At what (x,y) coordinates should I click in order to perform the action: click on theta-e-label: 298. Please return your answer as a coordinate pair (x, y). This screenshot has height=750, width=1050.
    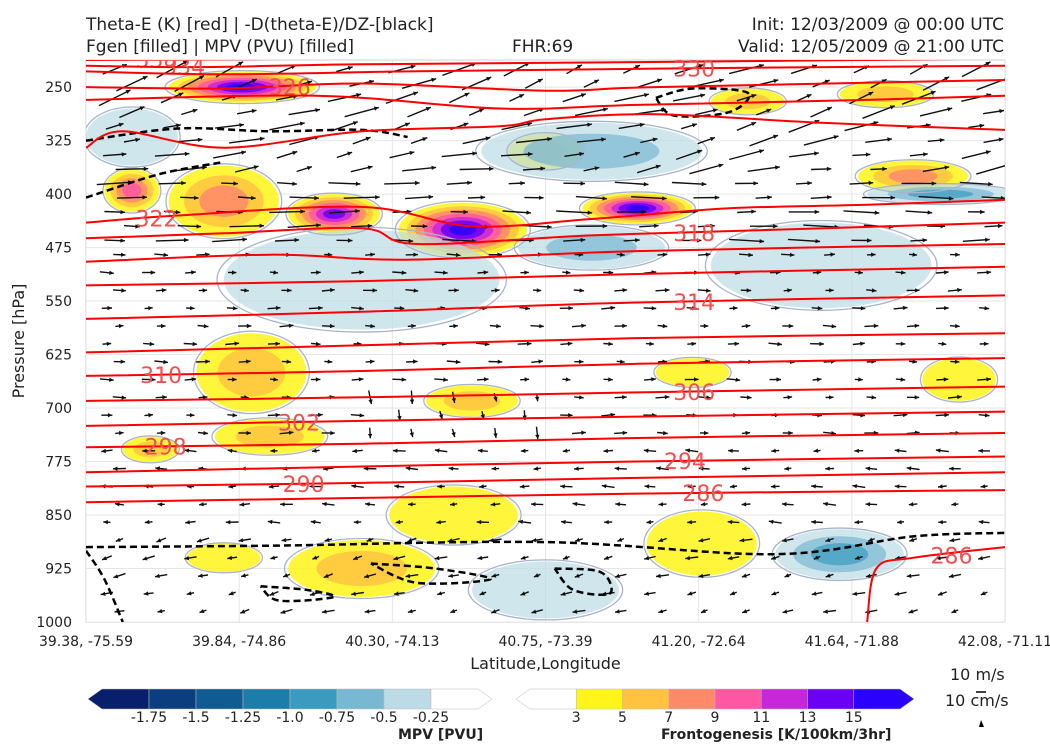
    Looking at the image, I should click on (166, 448).